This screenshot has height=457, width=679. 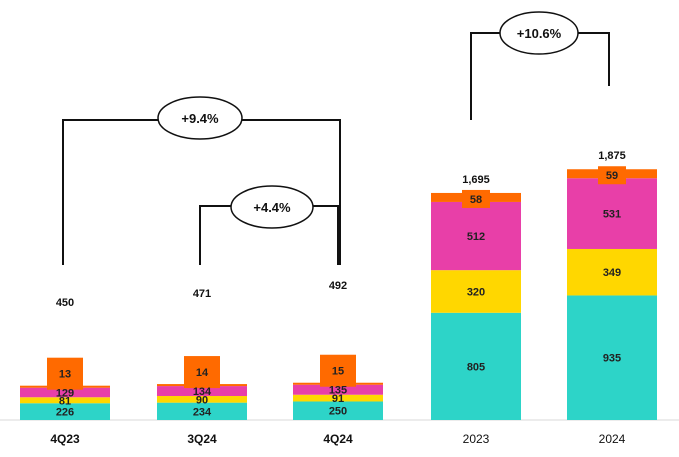 I want to click on data-label: 134, so click(x=202, y=392).